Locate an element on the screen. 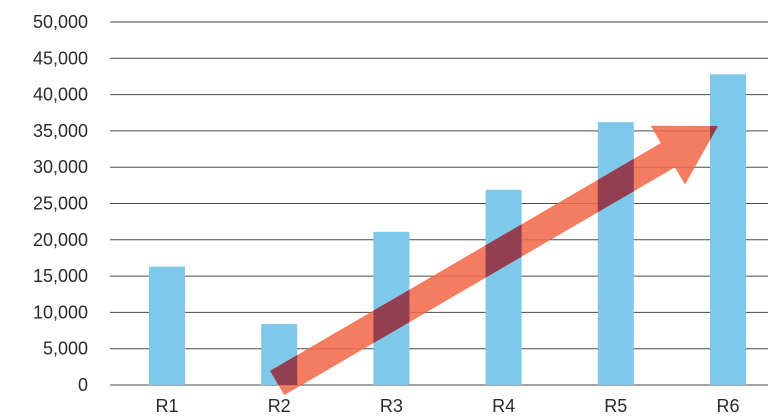 The height and width of the screenshot is (417, 770). x-tick-label: R2 is located at coordinates (279, 406).